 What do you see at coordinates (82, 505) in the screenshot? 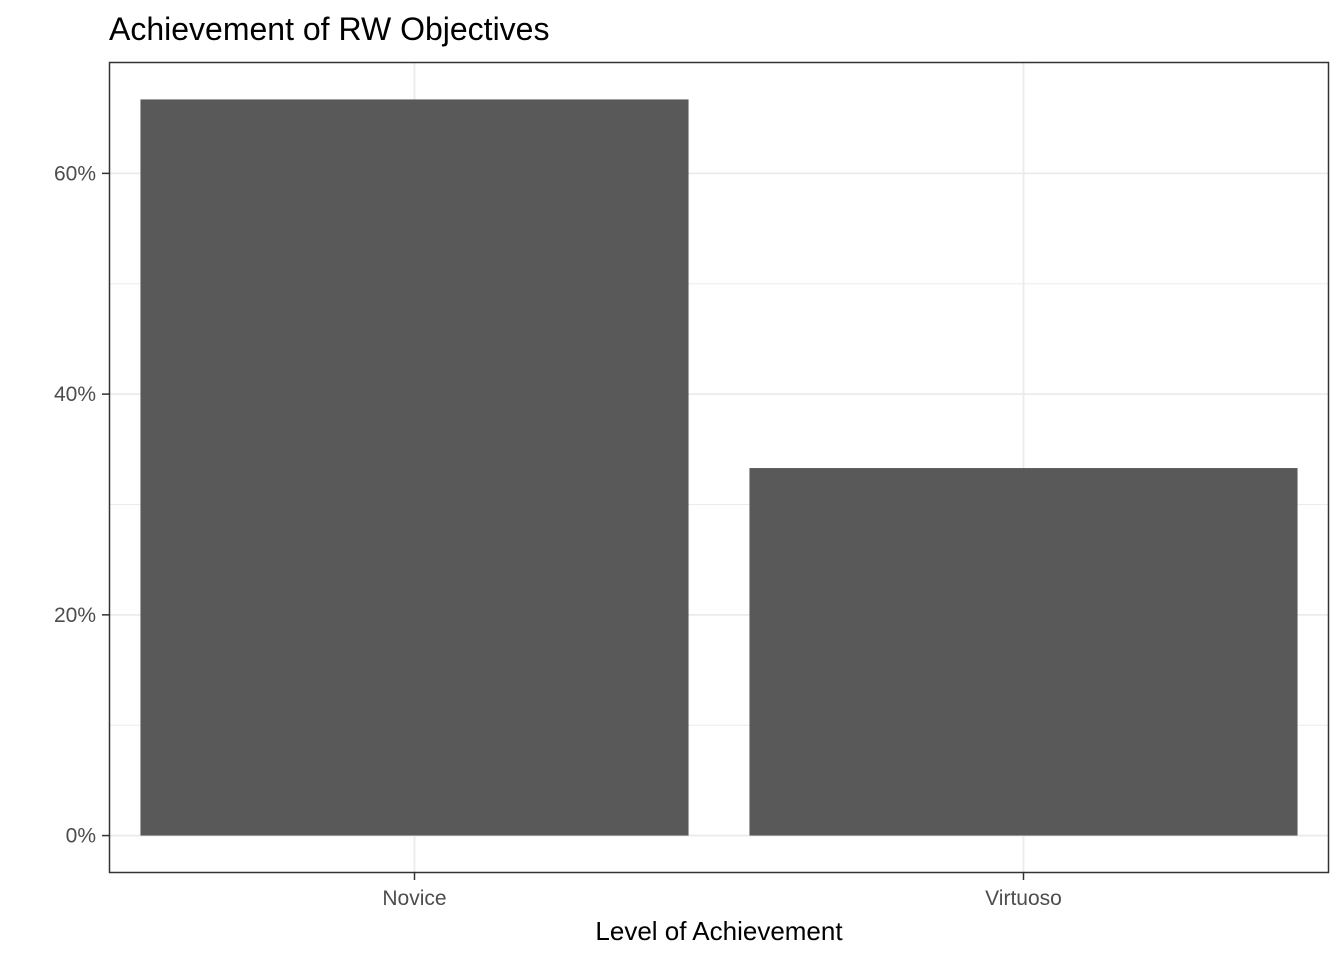
I see `y-axis: 0% 20% 40% 60%` at bounding box center [82, 505].